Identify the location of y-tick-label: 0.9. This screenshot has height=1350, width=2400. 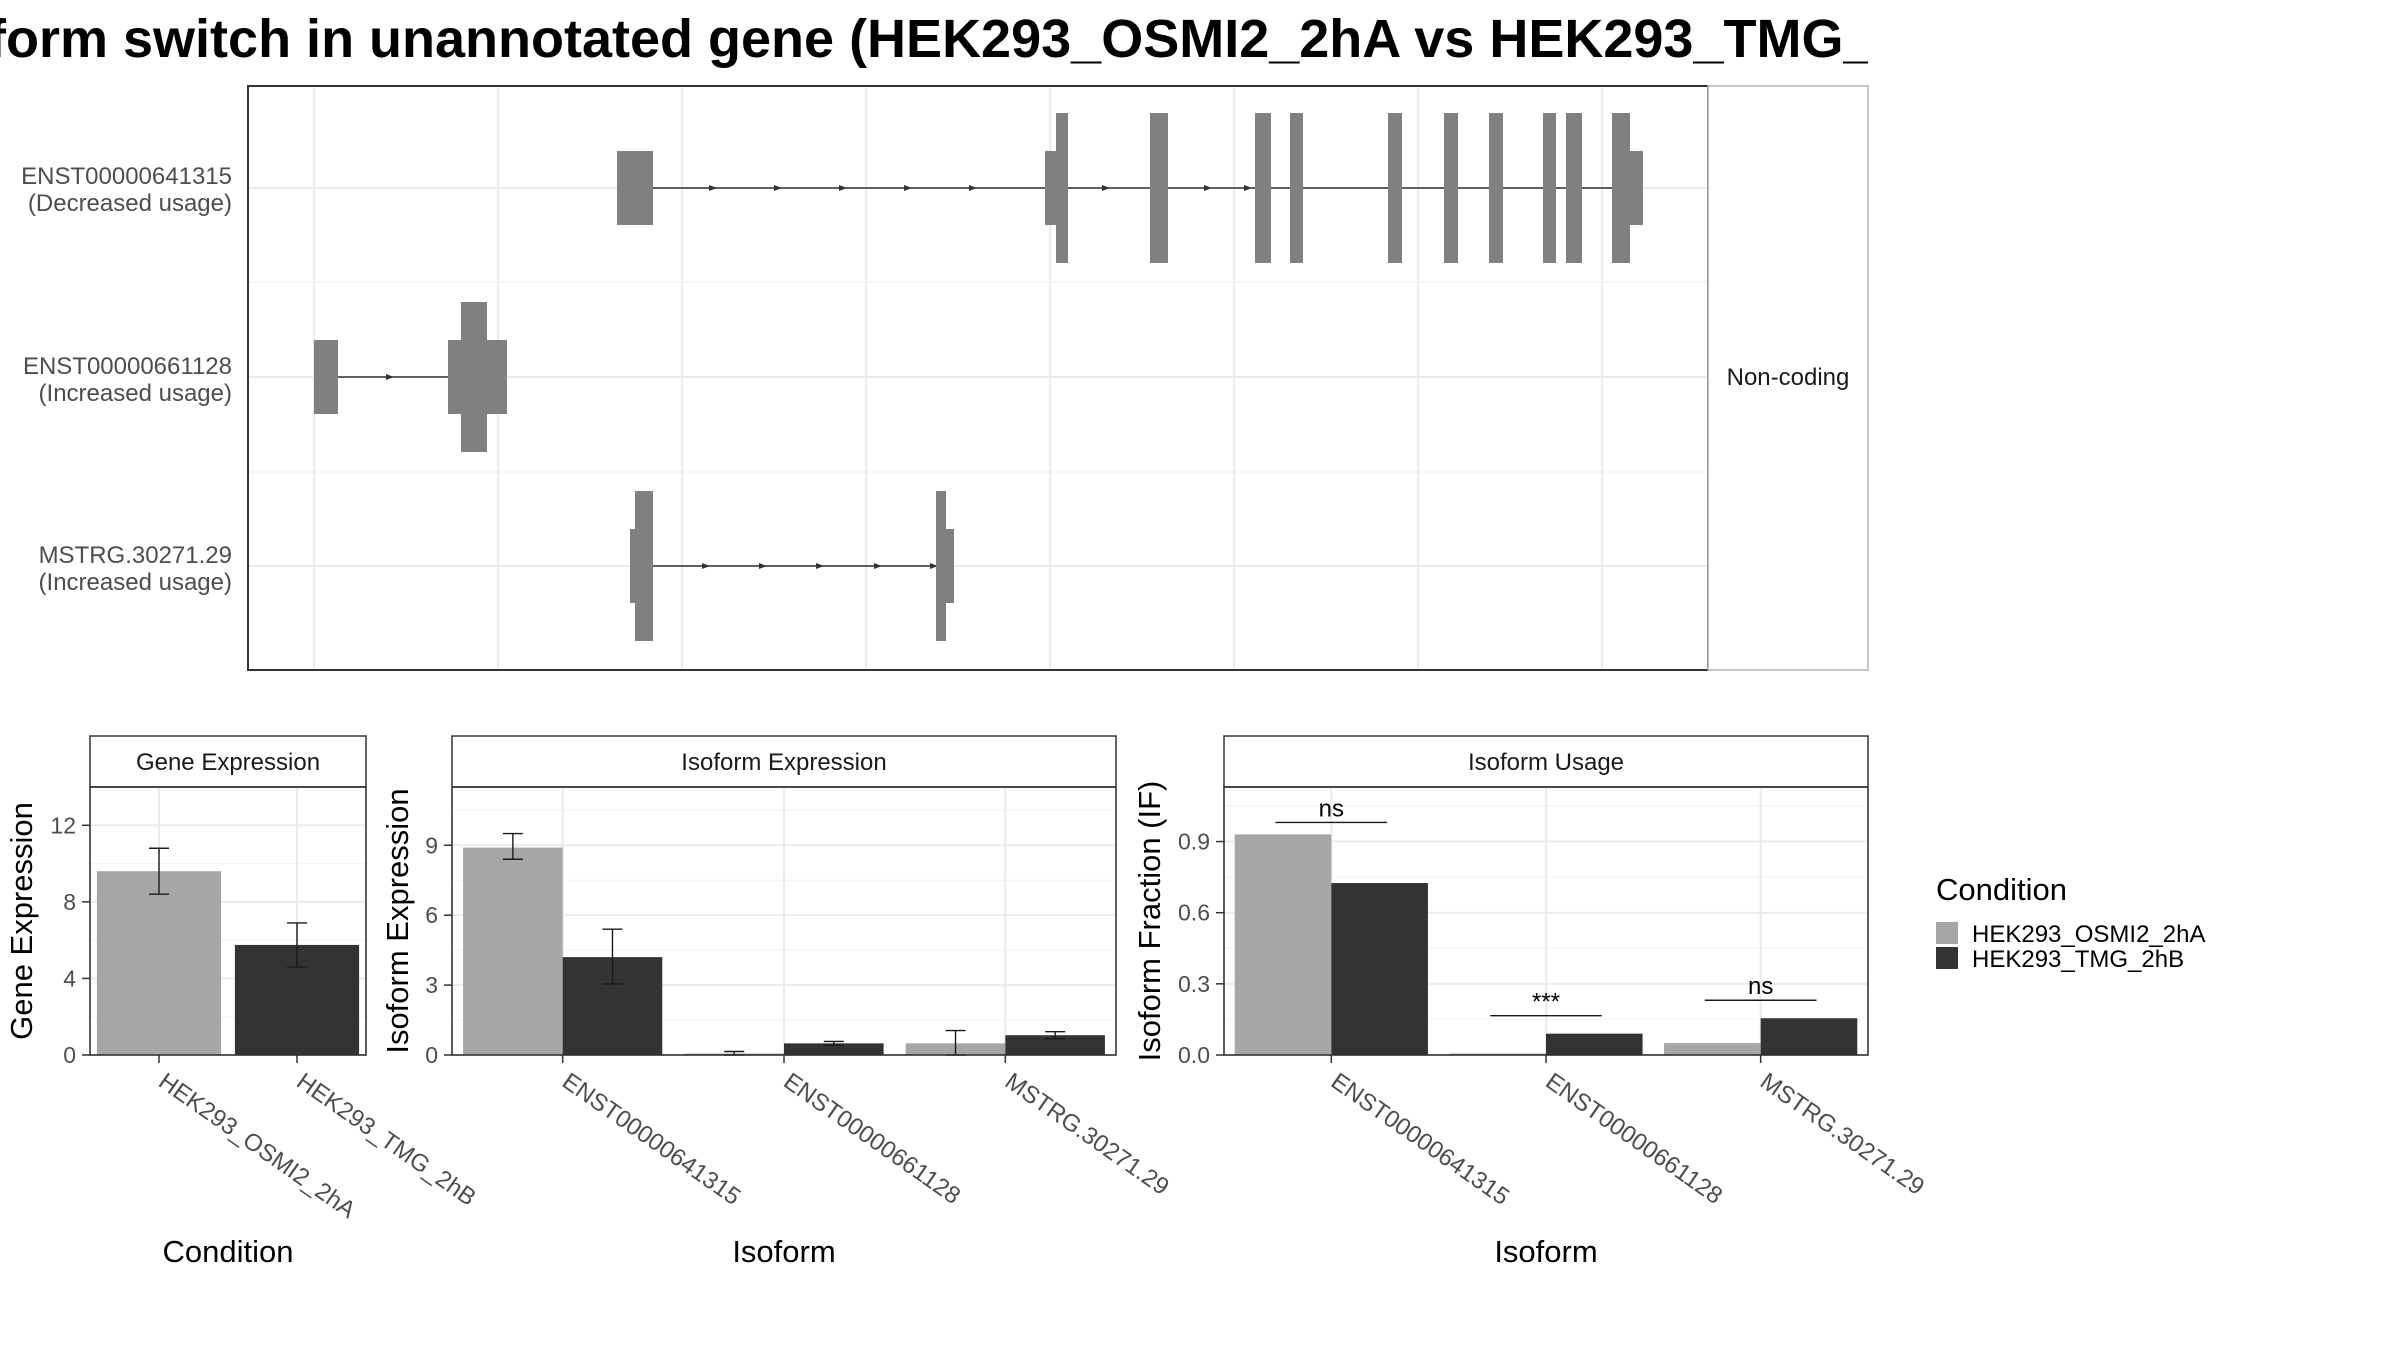
(1194, 842).